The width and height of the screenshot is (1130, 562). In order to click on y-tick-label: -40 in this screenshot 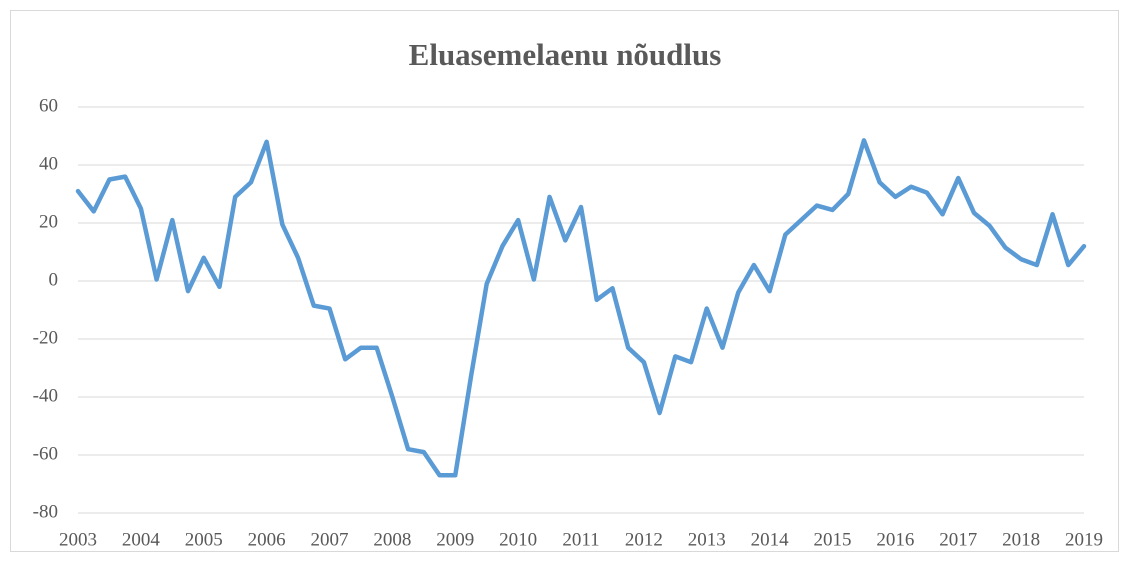, I will do `click(45, 395)`.